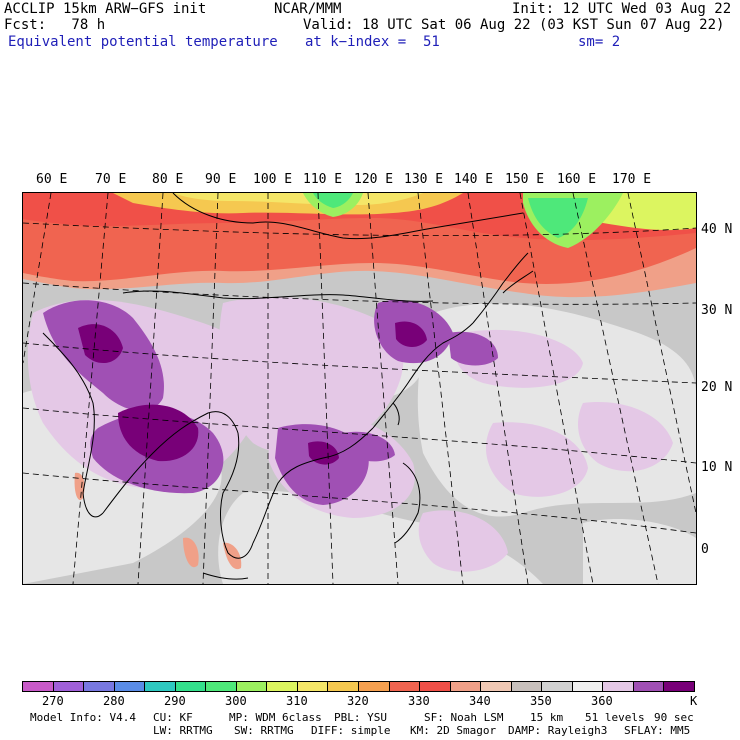  I want to click on lon-label: 70 E, so click(111, 179).